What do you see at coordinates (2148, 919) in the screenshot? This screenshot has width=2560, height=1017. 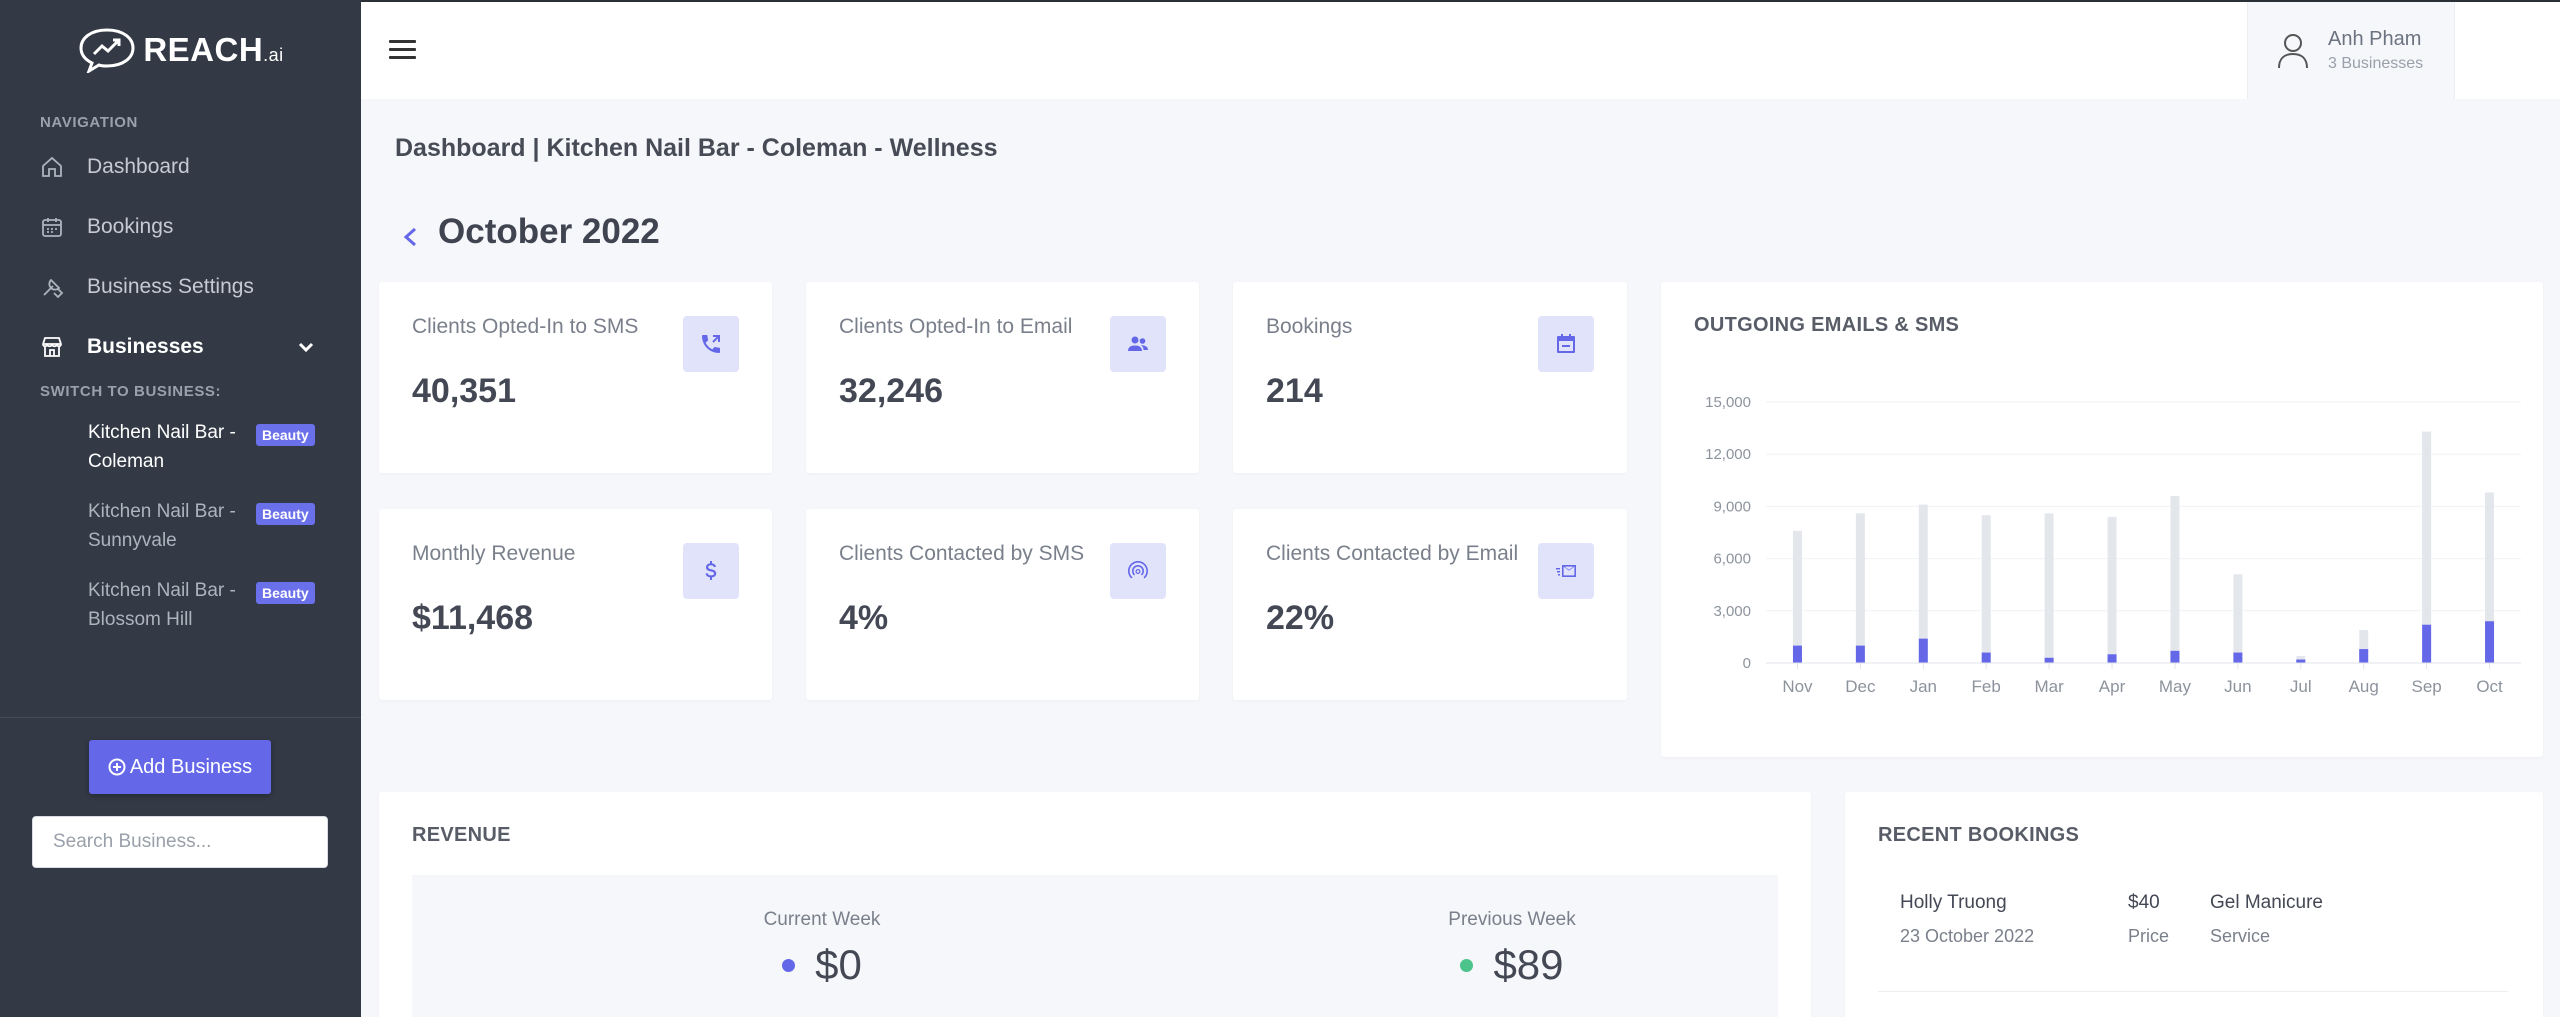 I see `booking-price: $40 Price` at bounding box center [2148, 919].